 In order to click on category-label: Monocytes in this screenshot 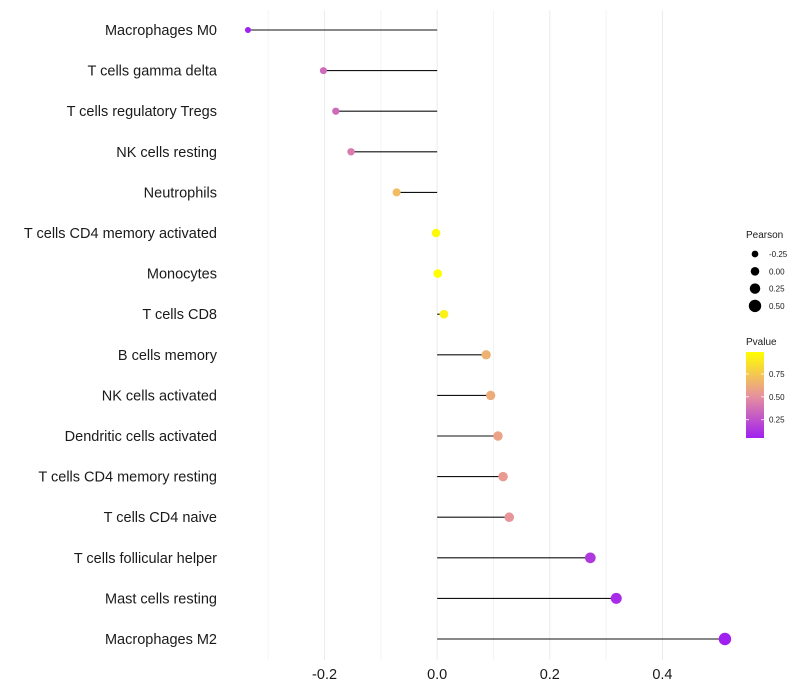, I will do `click(182, 275)`.